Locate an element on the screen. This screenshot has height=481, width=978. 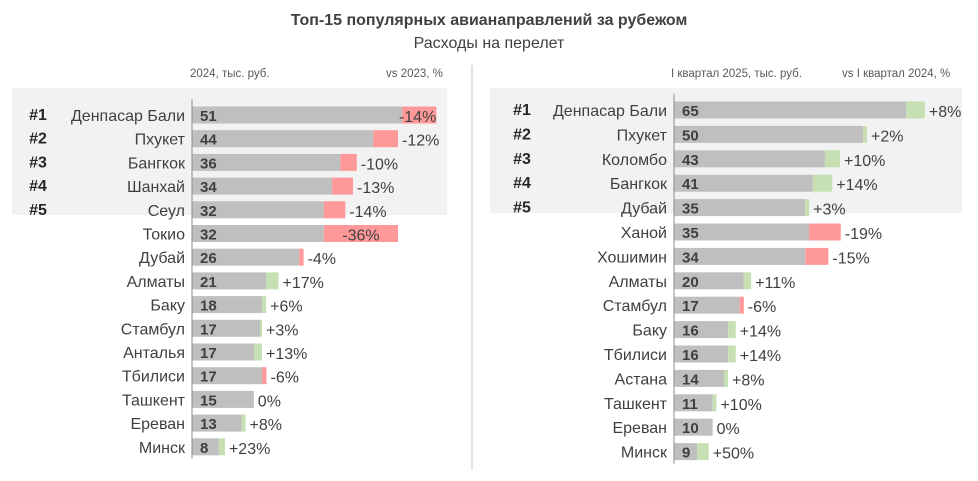
category-label: Пхукет is located at coordinates (160, 140).